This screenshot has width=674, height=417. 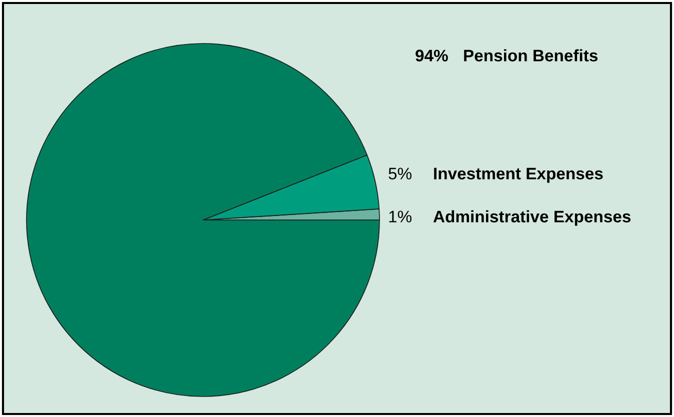 I want to click on data-label: 94%, so click(x=432, y=56).